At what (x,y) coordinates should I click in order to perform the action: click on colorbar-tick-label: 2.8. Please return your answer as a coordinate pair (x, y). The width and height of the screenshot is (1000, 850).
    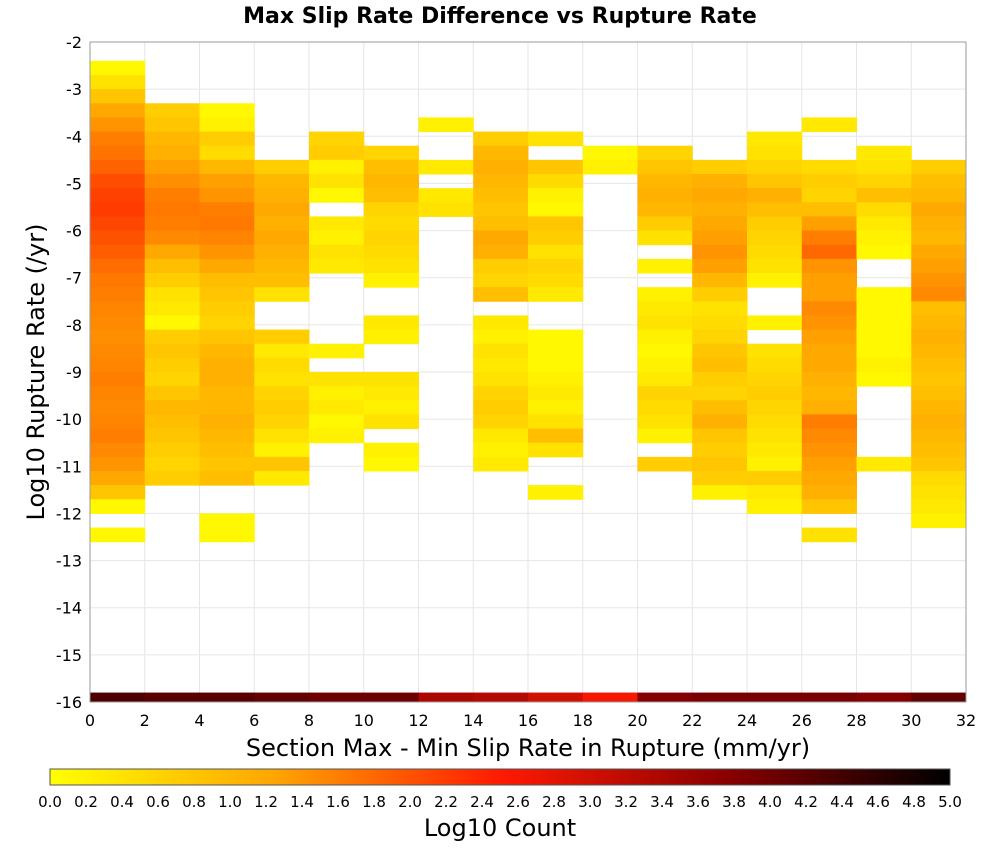
    Looking at the image, I should click on (554, 802).